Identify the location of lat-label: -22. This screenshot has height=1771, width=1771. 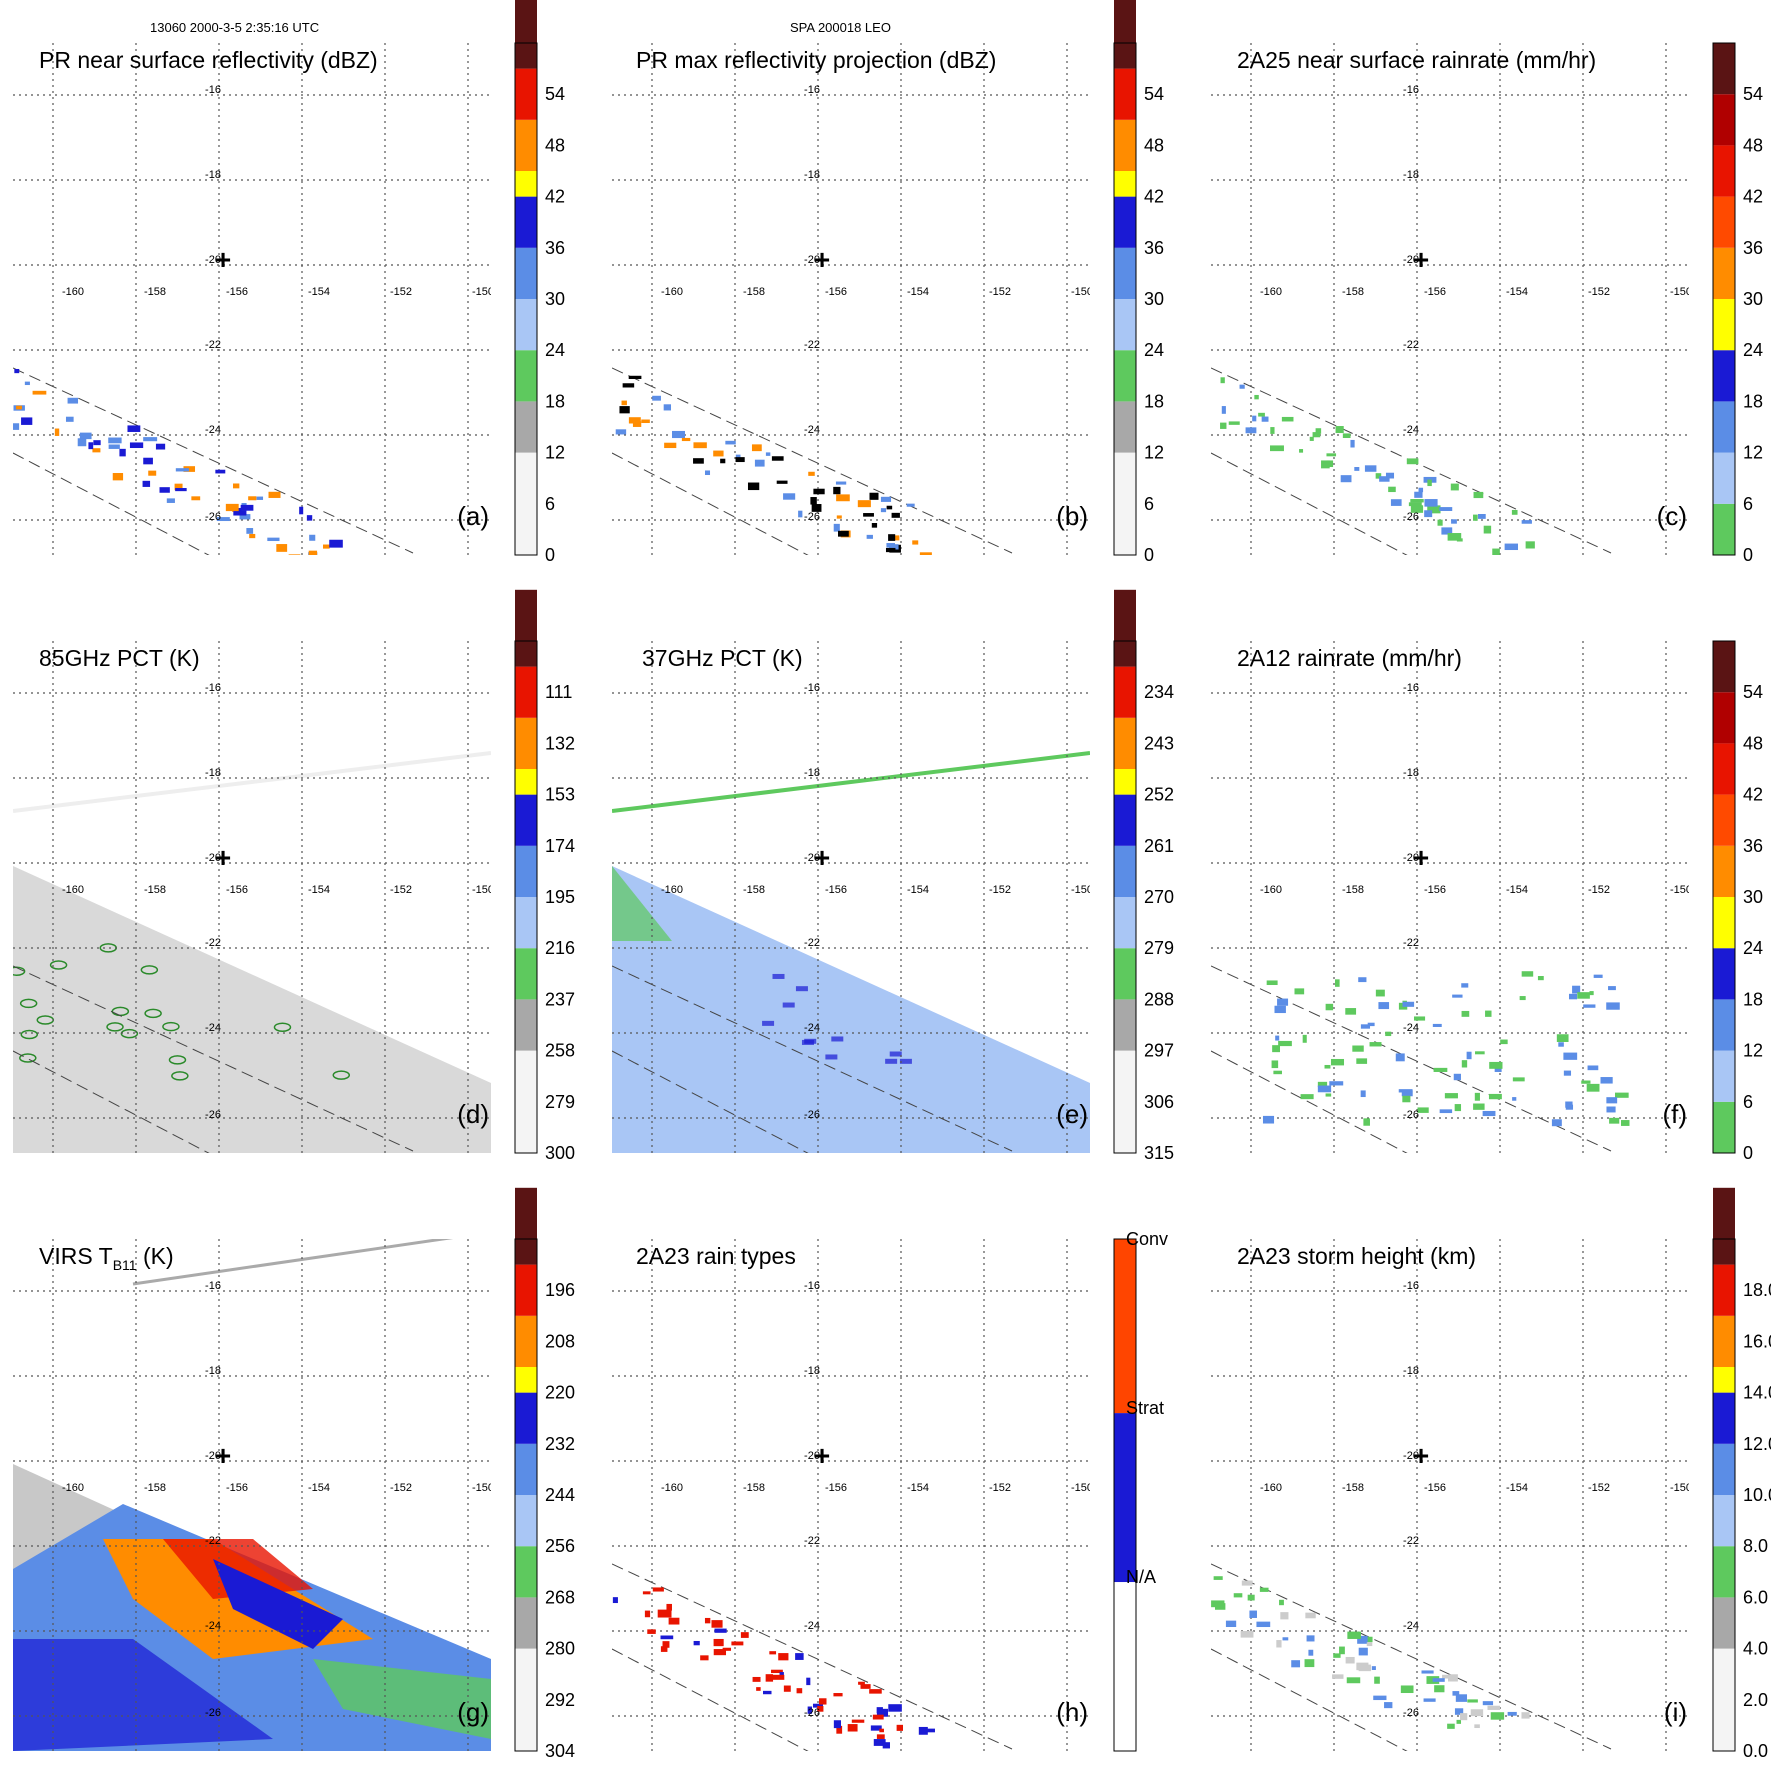
(213, 943).